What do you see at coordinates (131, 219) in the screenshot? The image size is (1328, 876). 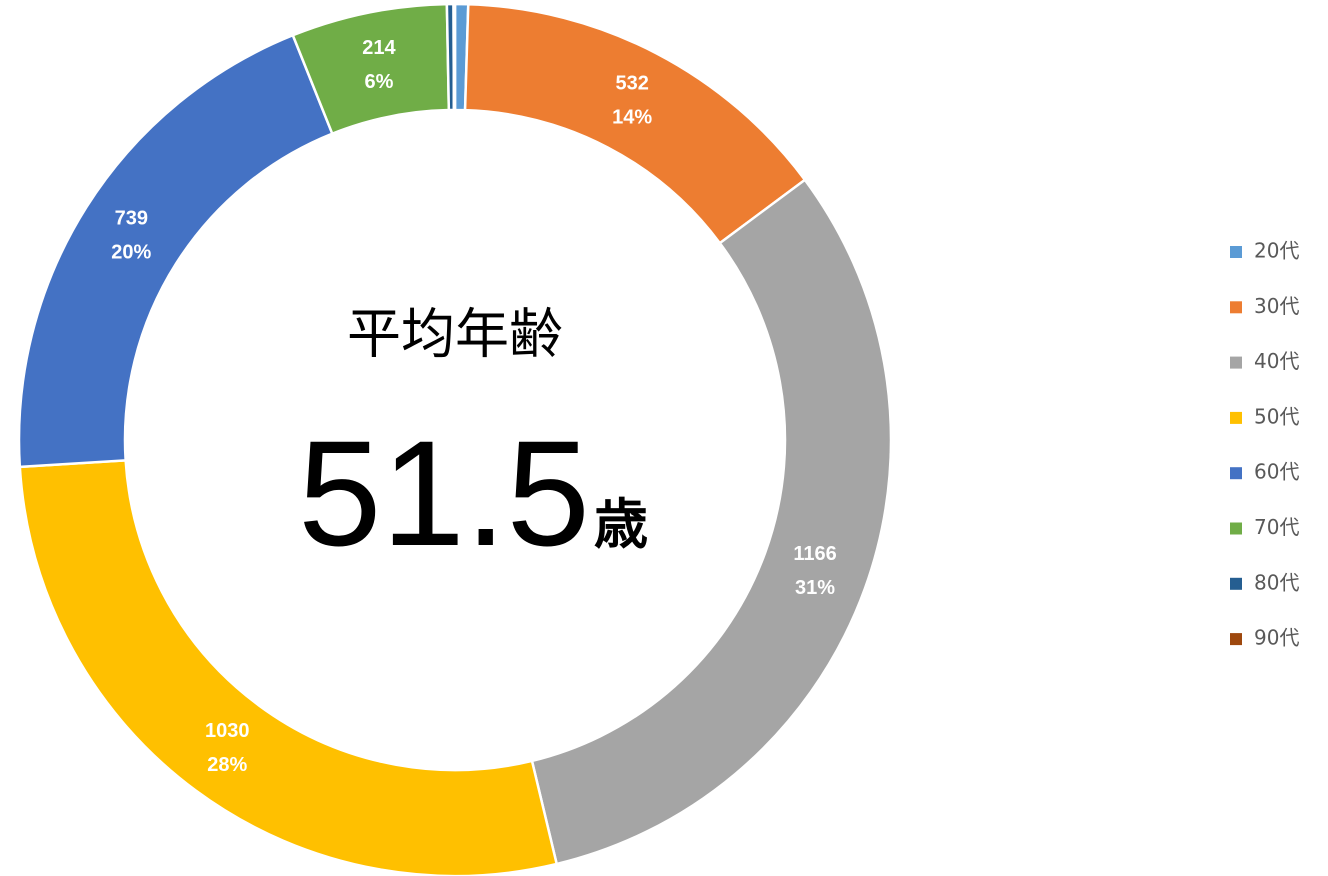 I see `data-label: 739` at bounding box center [131, 219].